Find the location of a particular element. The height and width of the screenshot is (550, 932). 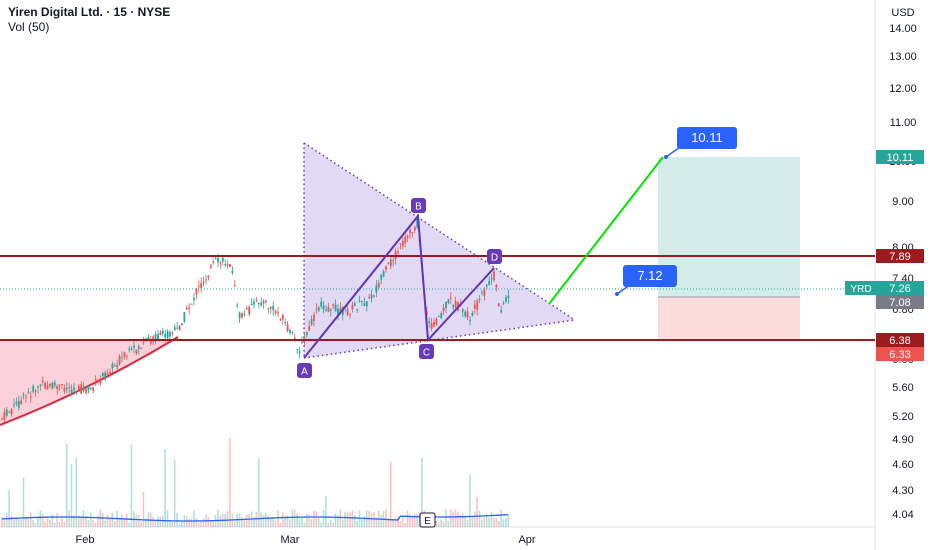

svg-text: C is located at coordinates (426, 353).